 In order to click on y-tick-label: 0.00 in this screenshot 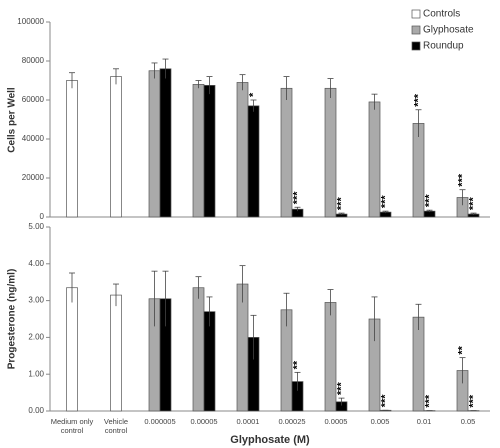, I will do `click(36, 410)`.